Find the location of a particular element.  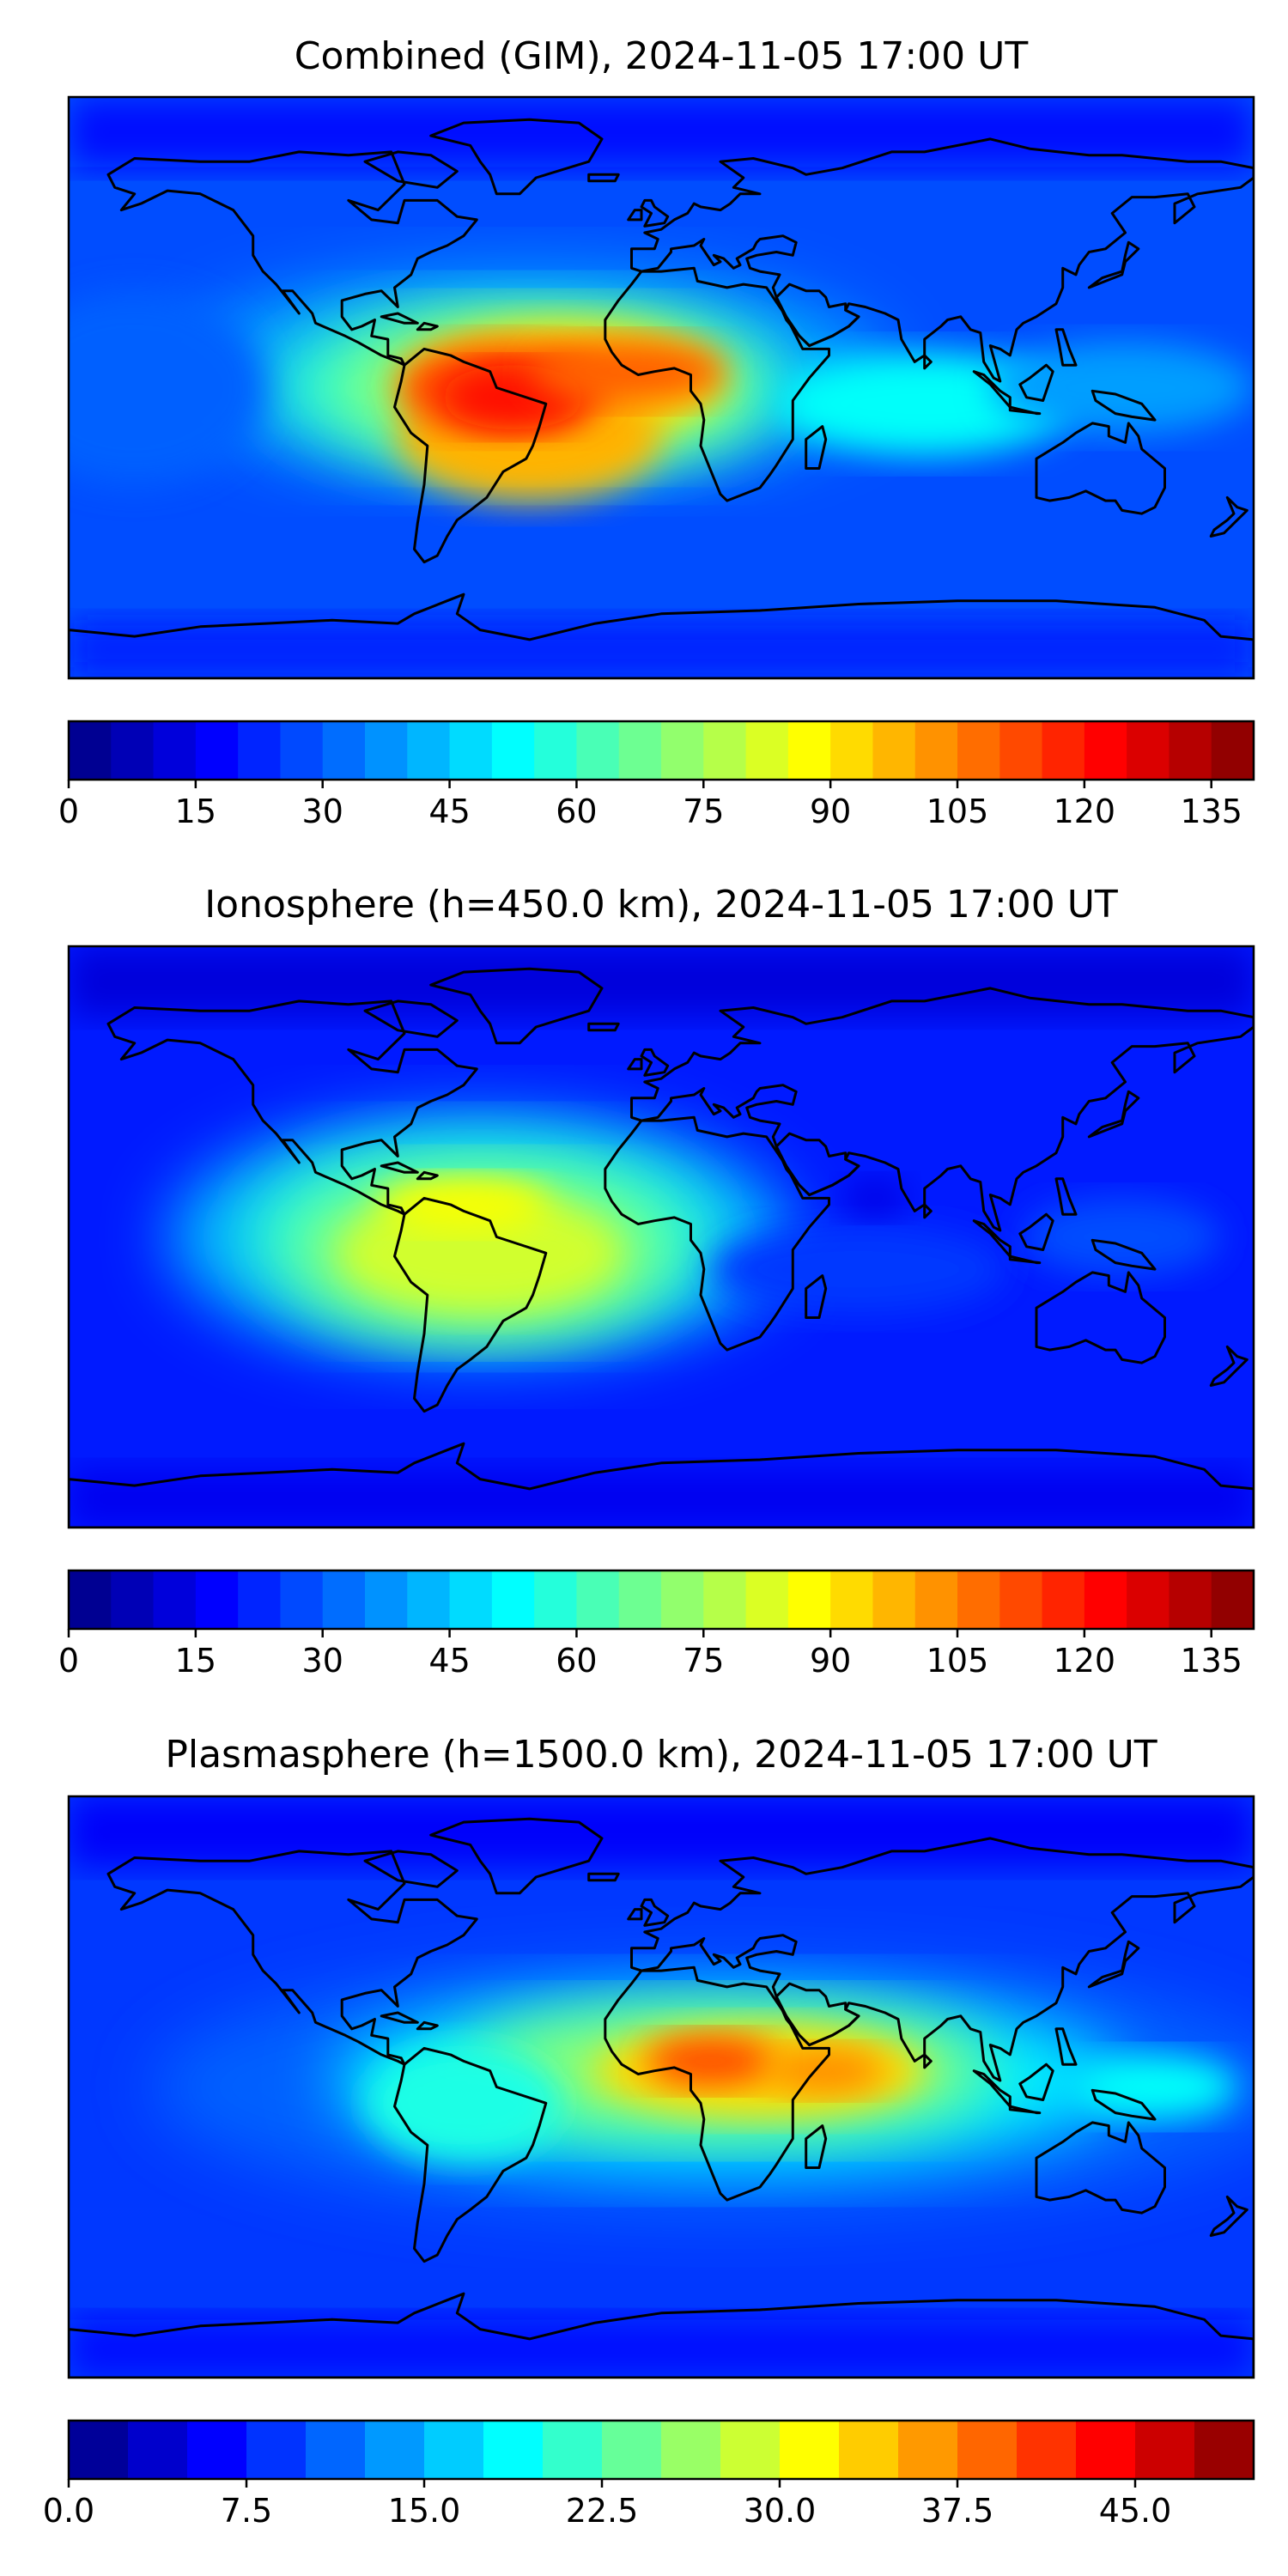

colorbar-tick-label: 7.5 is located at coordinates (247, 2511).